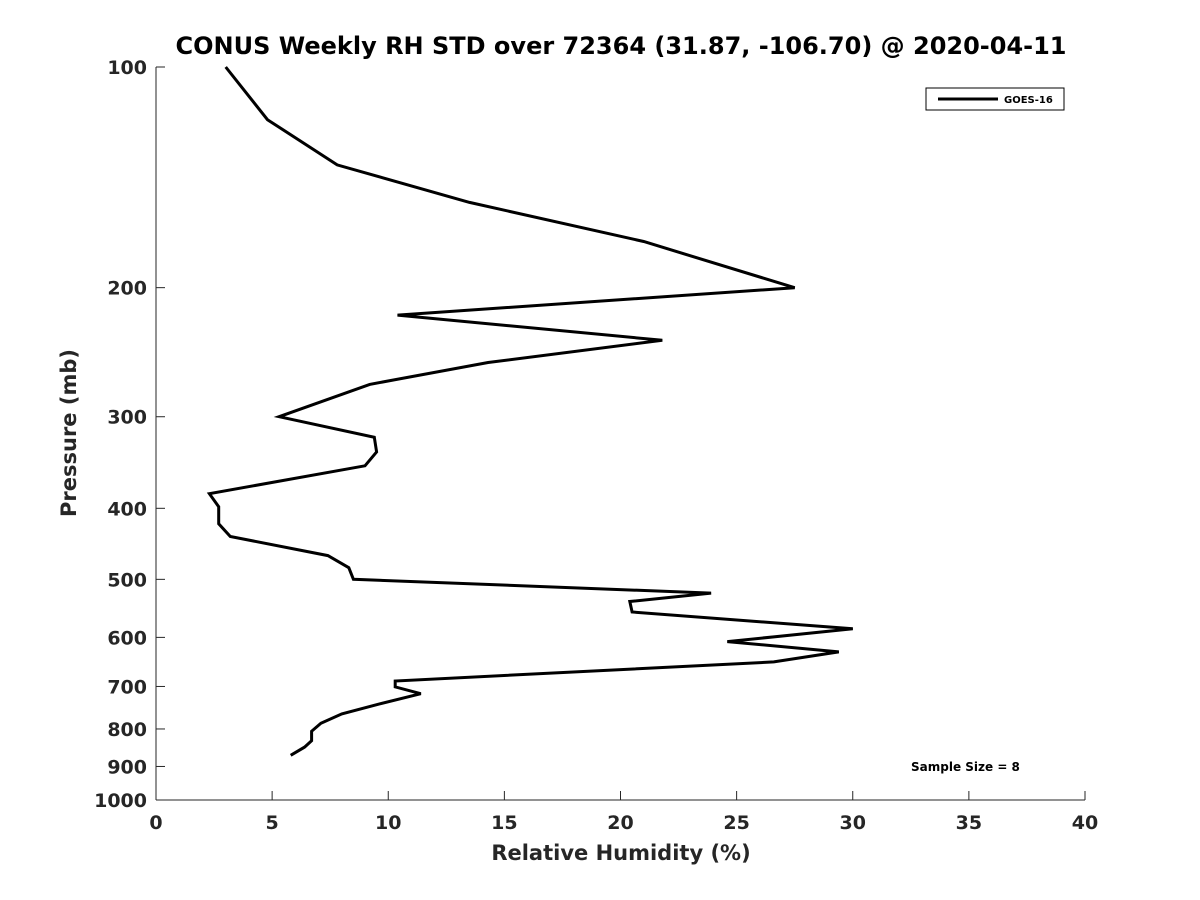  What do you see at coordinates (127, 289) in the screenshot?
I see `y-tick-label: 200` at bounding box center [127, 289].